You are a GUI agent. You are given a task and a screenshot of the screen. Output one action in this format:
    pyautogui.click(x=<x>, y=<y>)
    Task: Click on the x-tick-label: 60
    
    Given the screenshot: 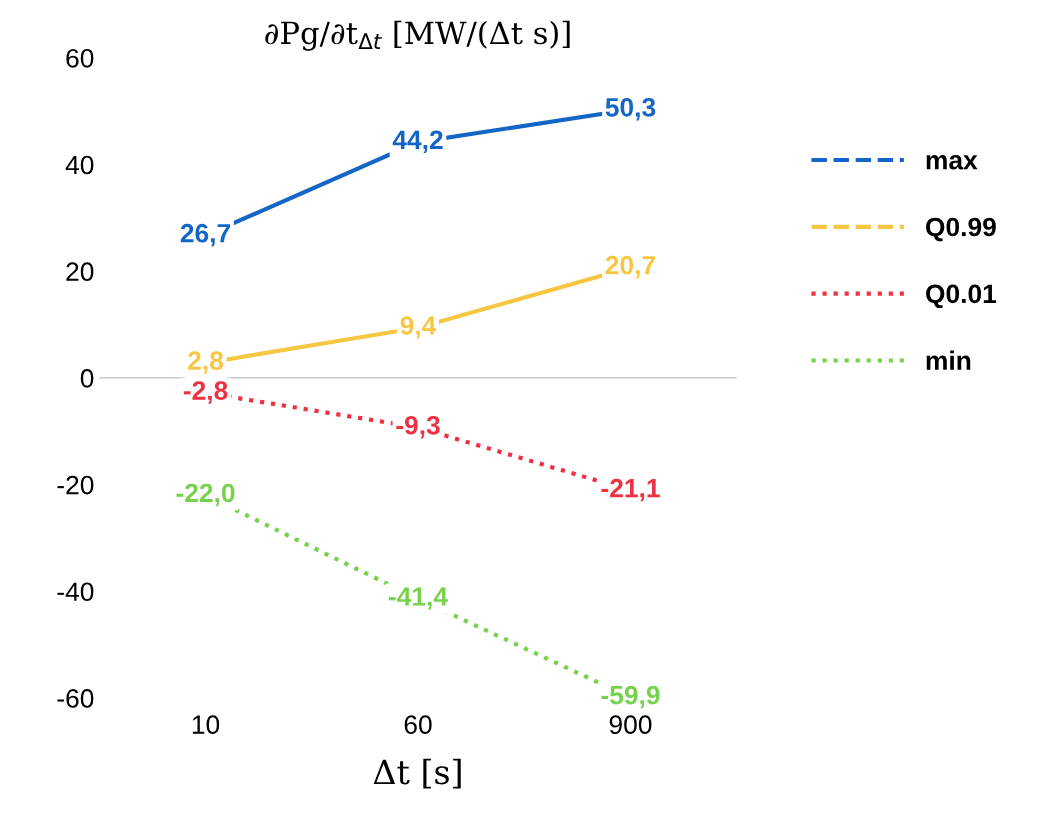 What is the action you would take?
    pyautogui.click(x=418, y=725)
    